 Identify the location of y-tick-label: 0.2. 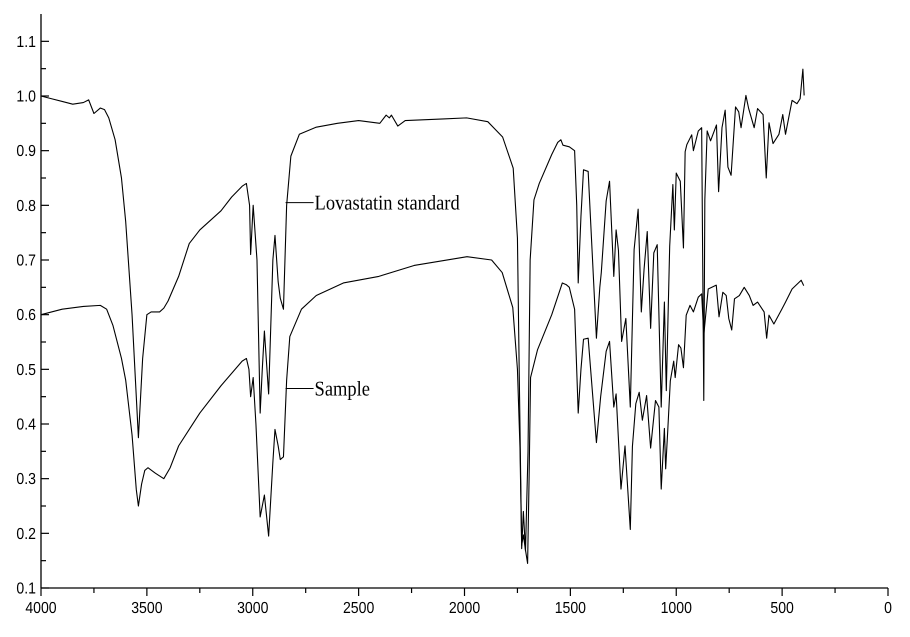
(26, 534).